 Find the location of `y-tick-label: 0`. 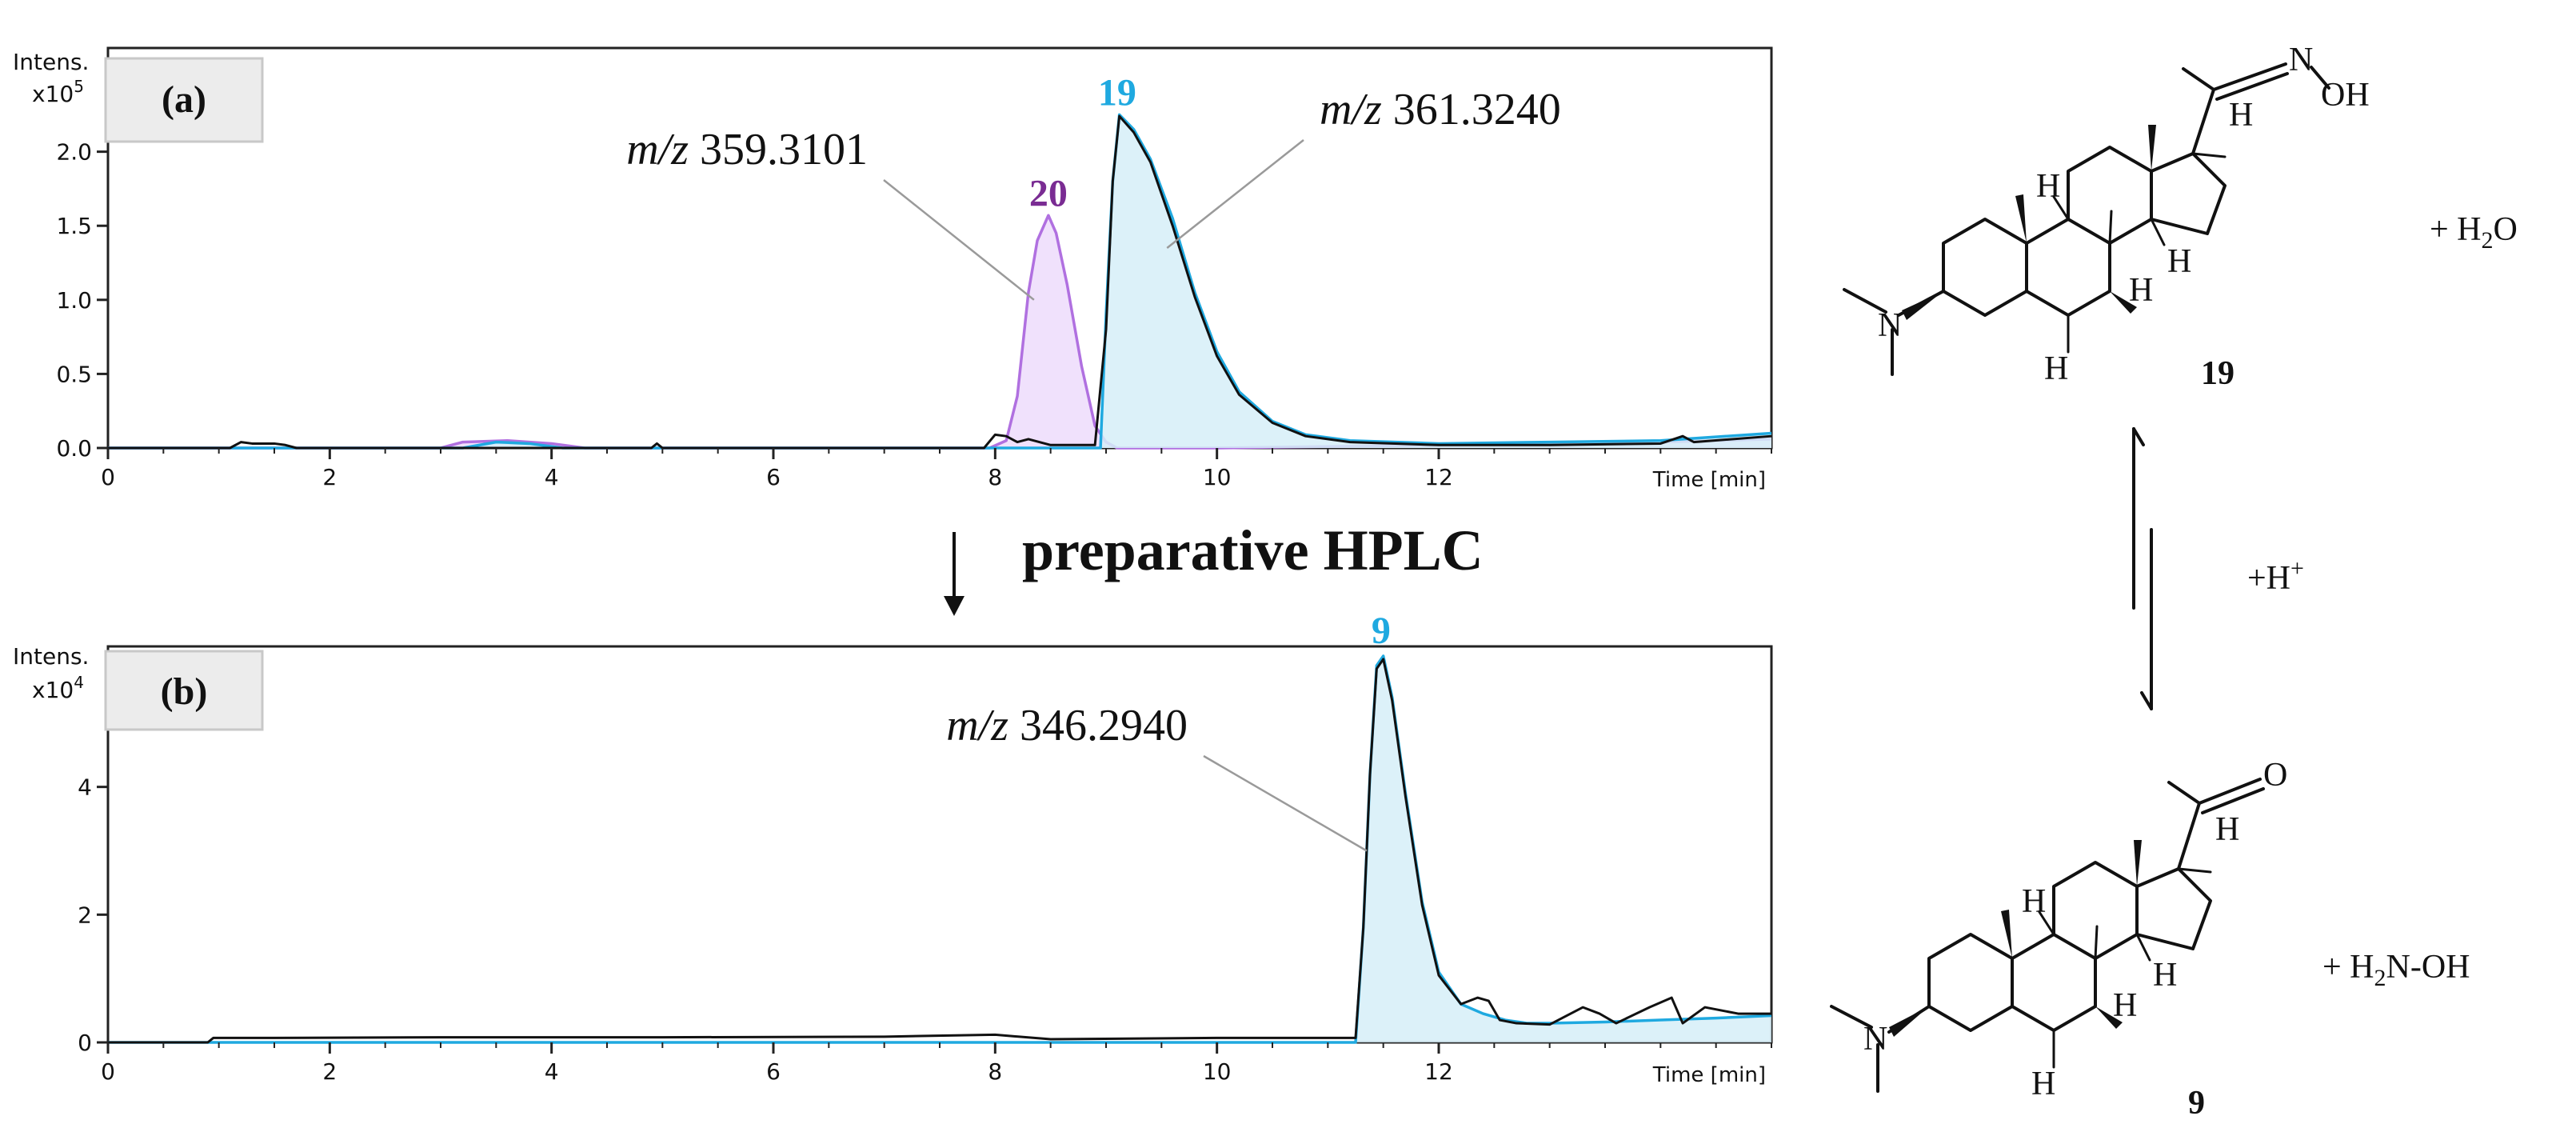

y-tick-label: 0 is located at coordinates (85, 1043).